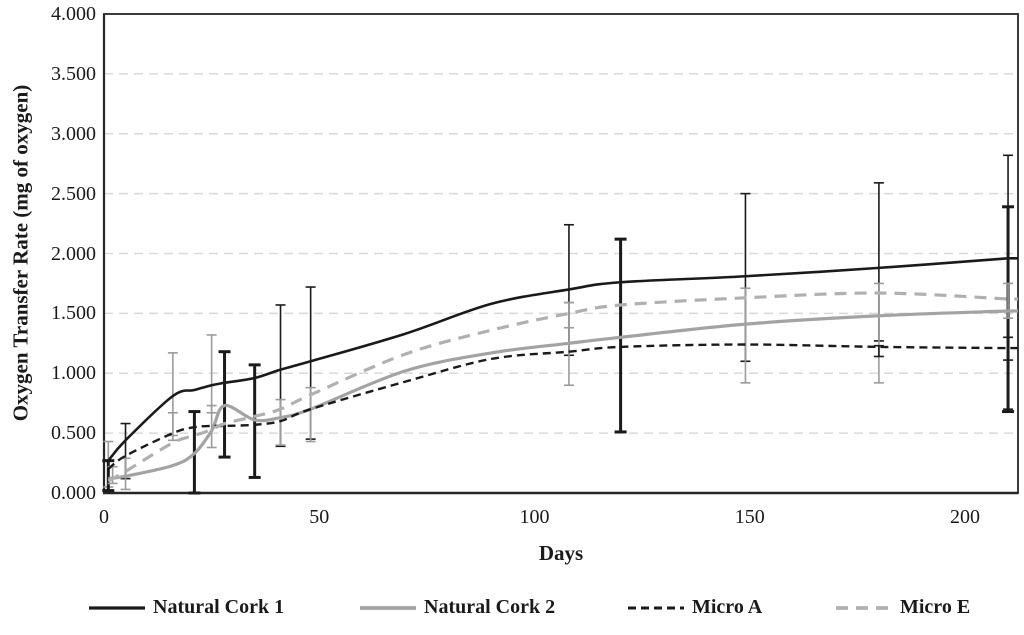  Describe the element at coordinates (73, 133) in the screenshot. I see `y-tick-label: 3.000` at that location.